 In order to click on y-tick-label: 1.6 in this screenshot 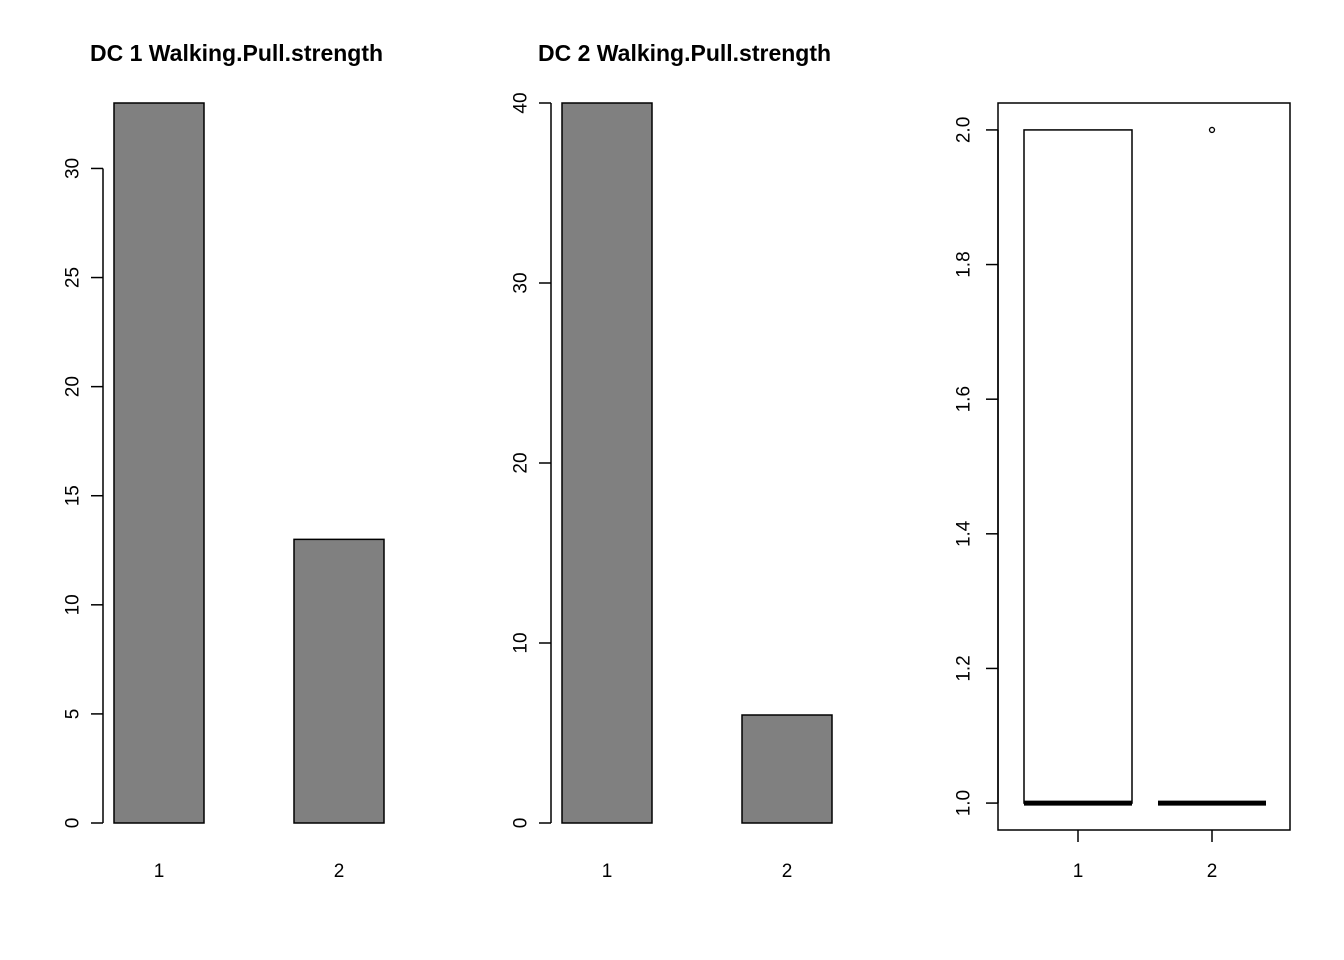, I will do `click(964, 399)`.